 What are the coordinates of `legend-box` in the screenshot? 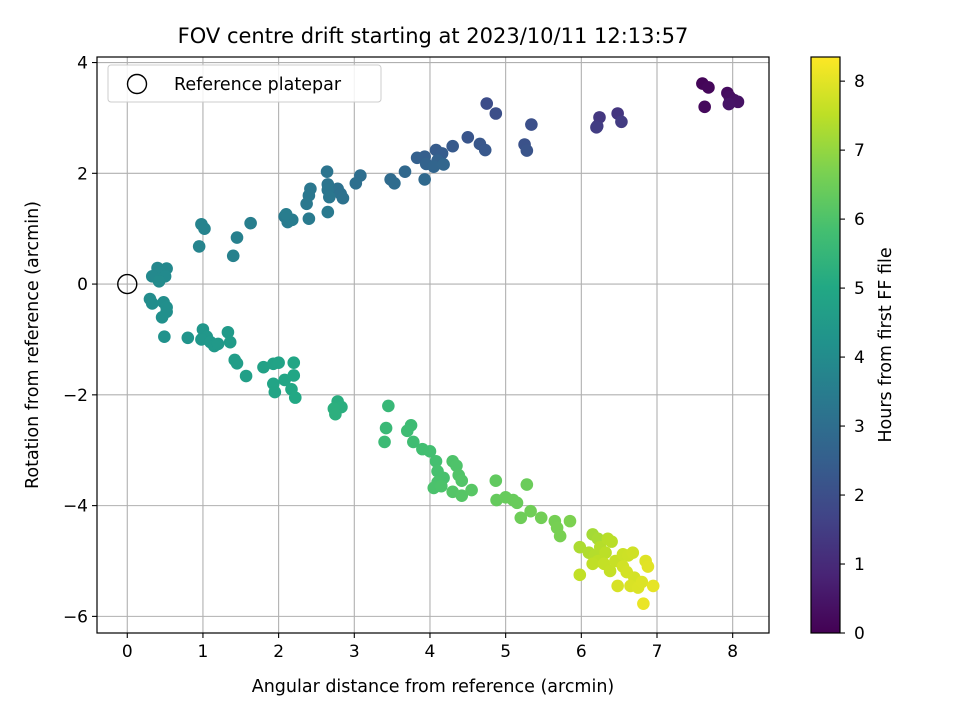 It's located at (244, 83).